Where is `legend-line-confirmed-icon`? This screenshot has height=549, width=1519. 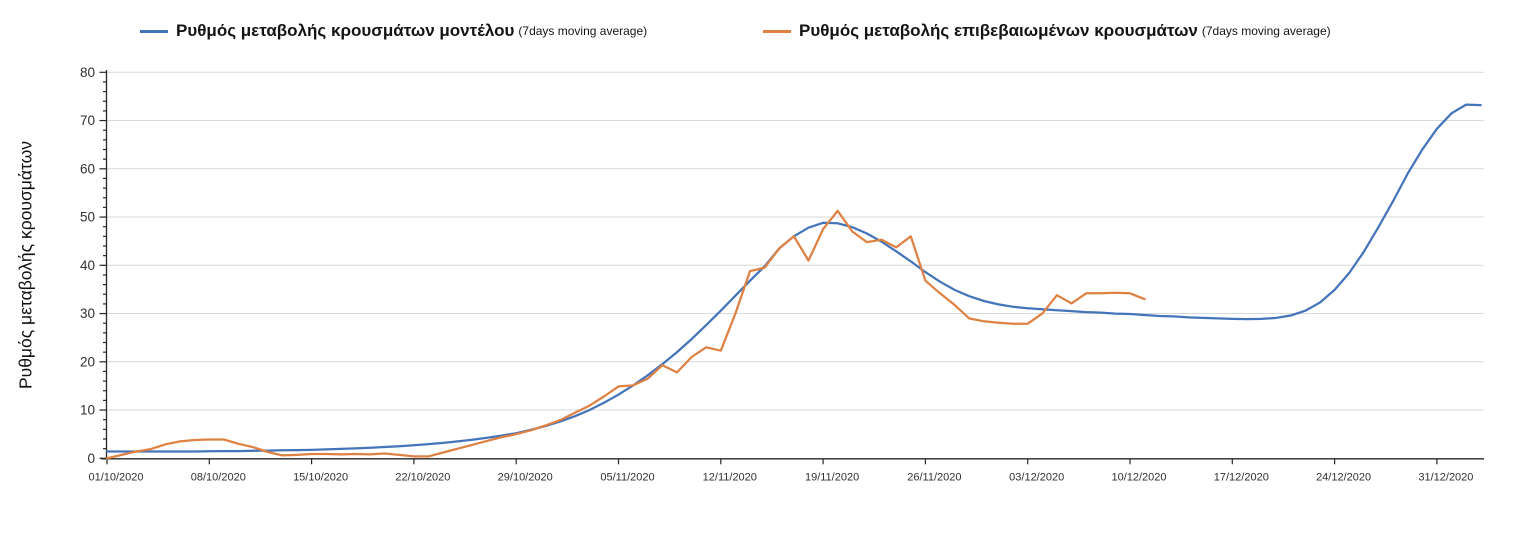 legend-line-confirmed-icon is located at coordinates (777, 31).